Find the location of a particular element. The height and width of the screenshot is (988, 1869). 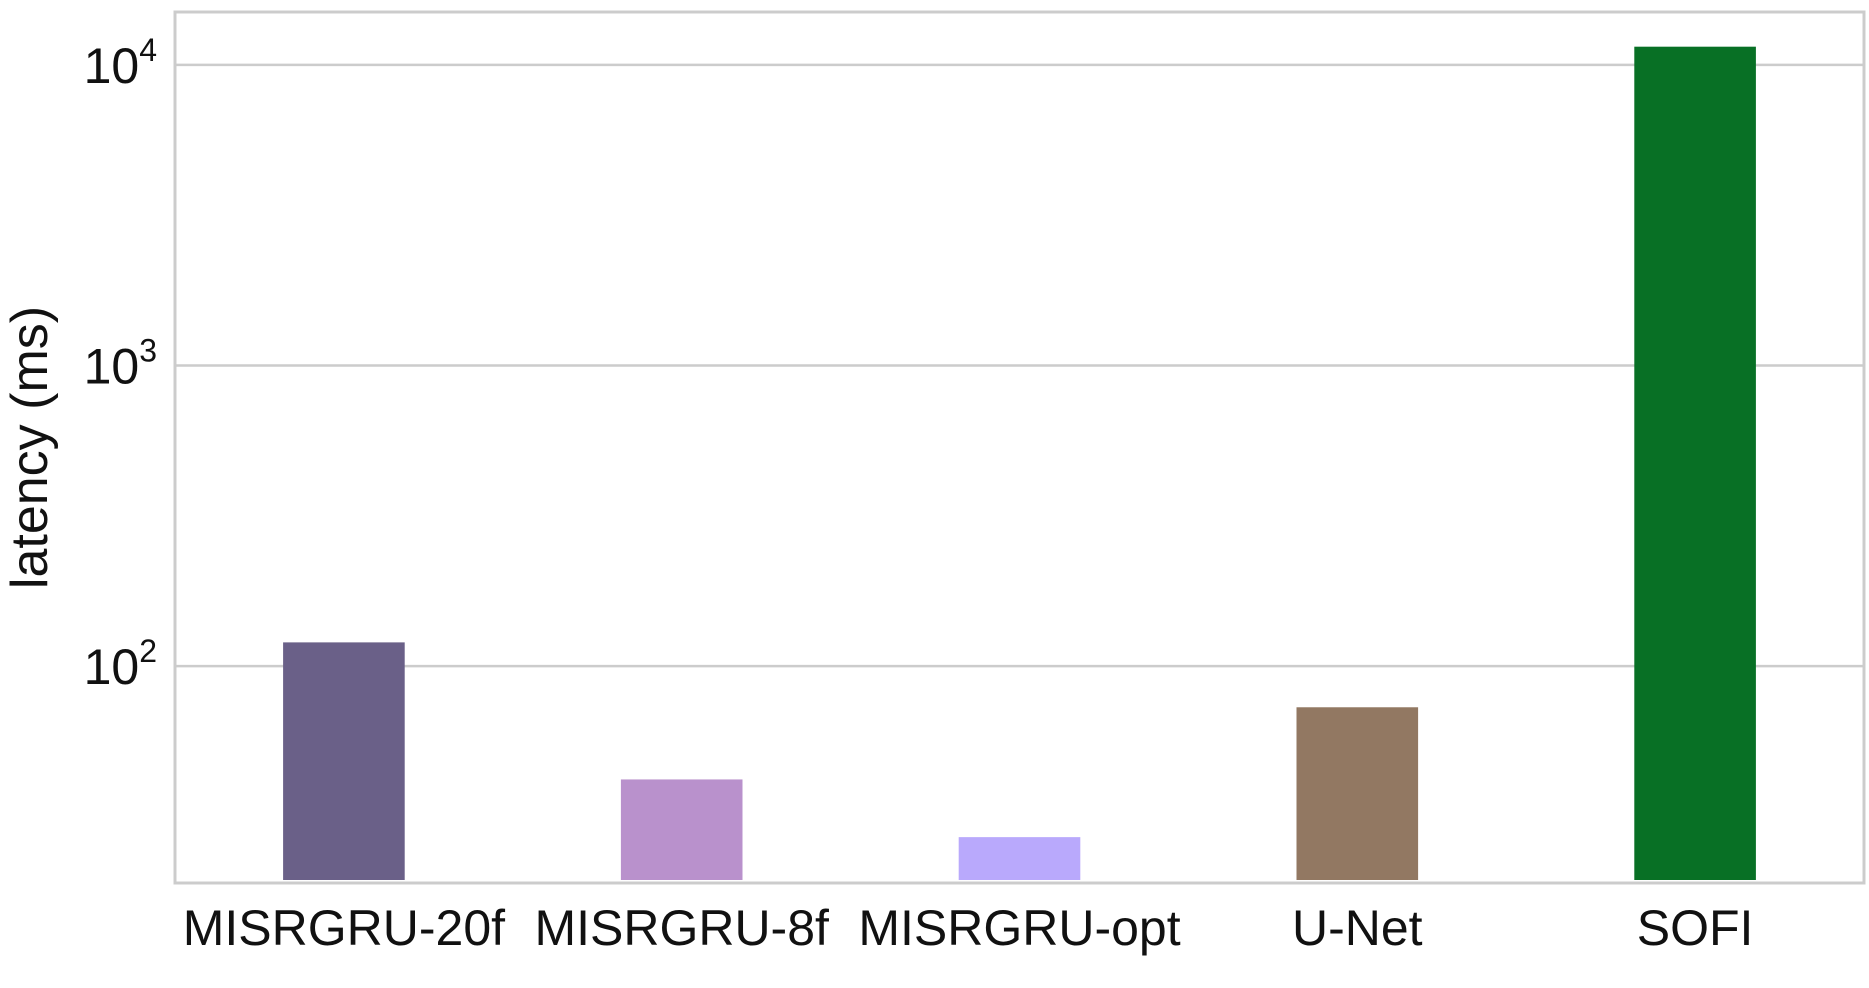

bar-misrgru-8f is located at coordinates (681, 829).